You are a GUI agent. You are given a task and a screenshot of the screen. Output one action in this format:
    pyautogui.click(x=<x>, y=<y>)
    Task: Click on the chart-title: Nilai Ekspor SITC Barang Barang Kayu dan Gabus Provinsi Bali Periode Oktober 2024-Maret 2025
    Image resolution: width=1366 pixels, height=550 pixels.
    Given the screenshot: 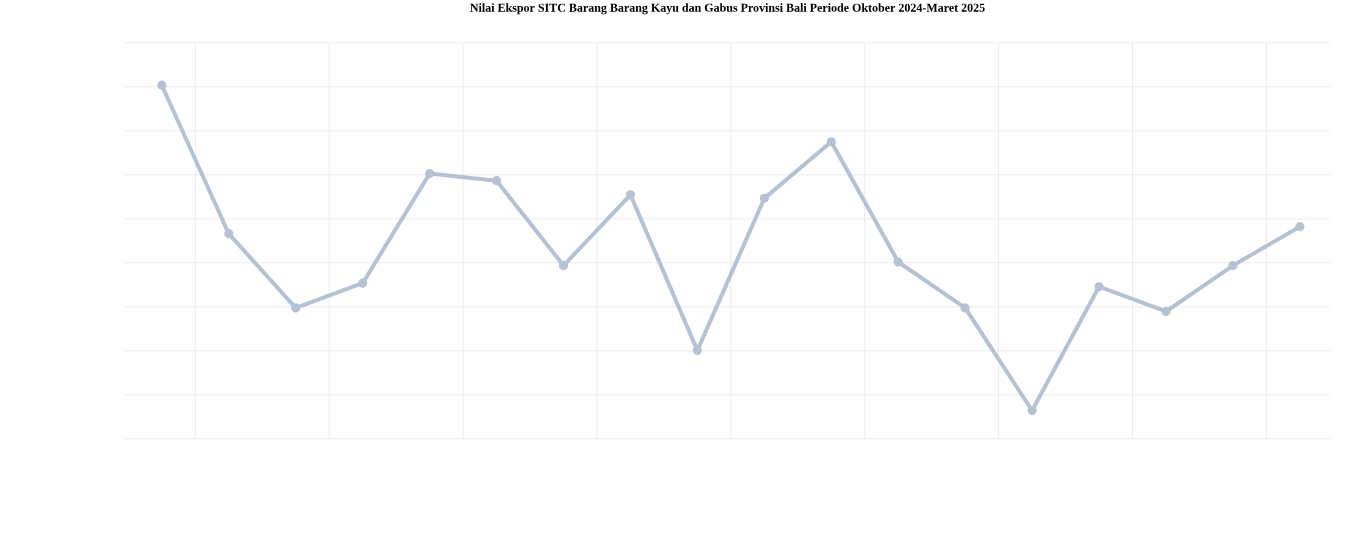 What is the action you would take?
    pyautogui.click(x=727, y=9)
    